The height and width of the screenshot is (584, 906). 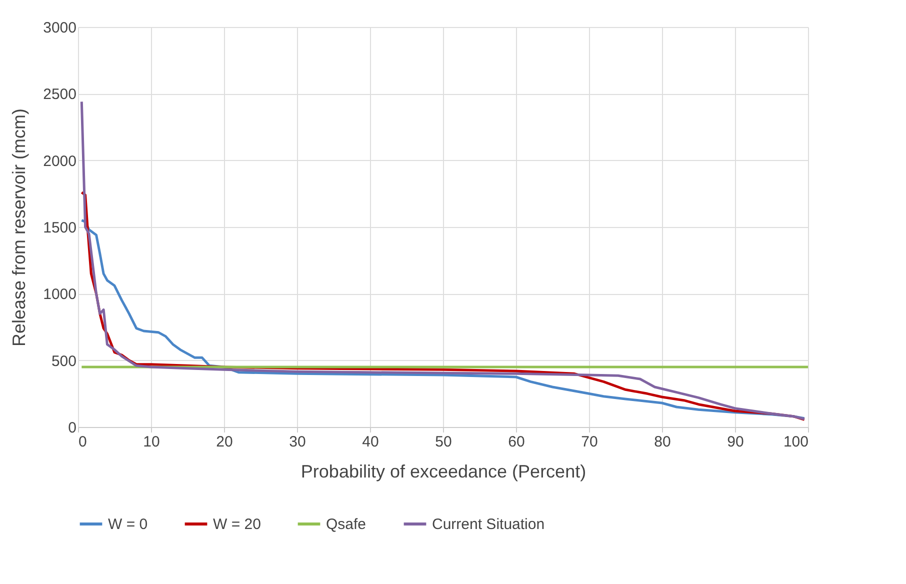 What do you see at coordinates (443, 442) in the screenshot?
I see `x-tick-label: 50` at bounding box center [443, 442].